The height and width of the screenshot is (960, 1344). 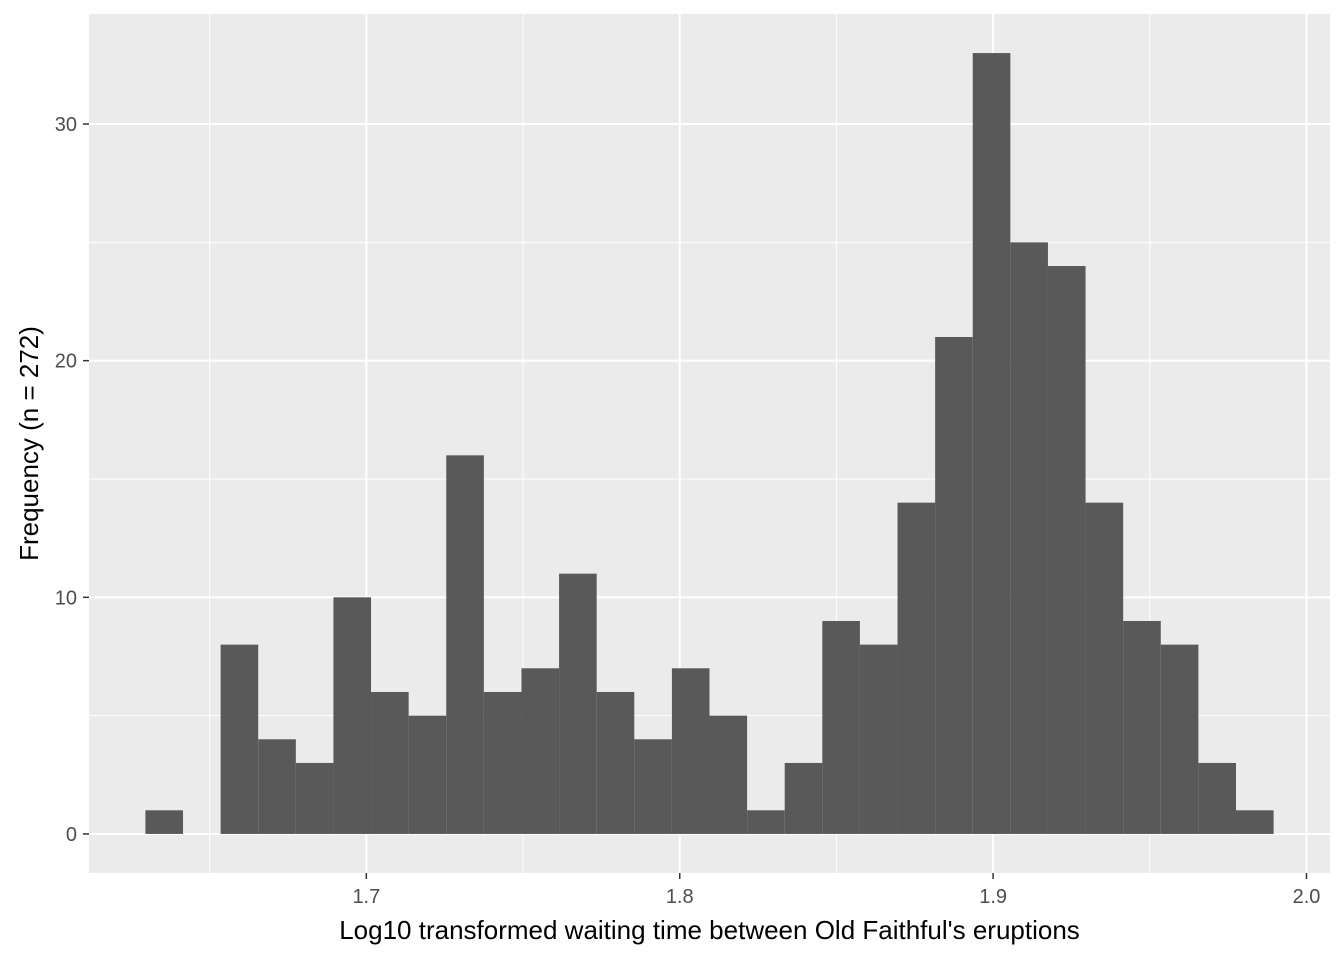 What do you see at coordinates (71, 835) in the screenshot?
I see `y-tick-label: 0` at bounding box center [71, 835].